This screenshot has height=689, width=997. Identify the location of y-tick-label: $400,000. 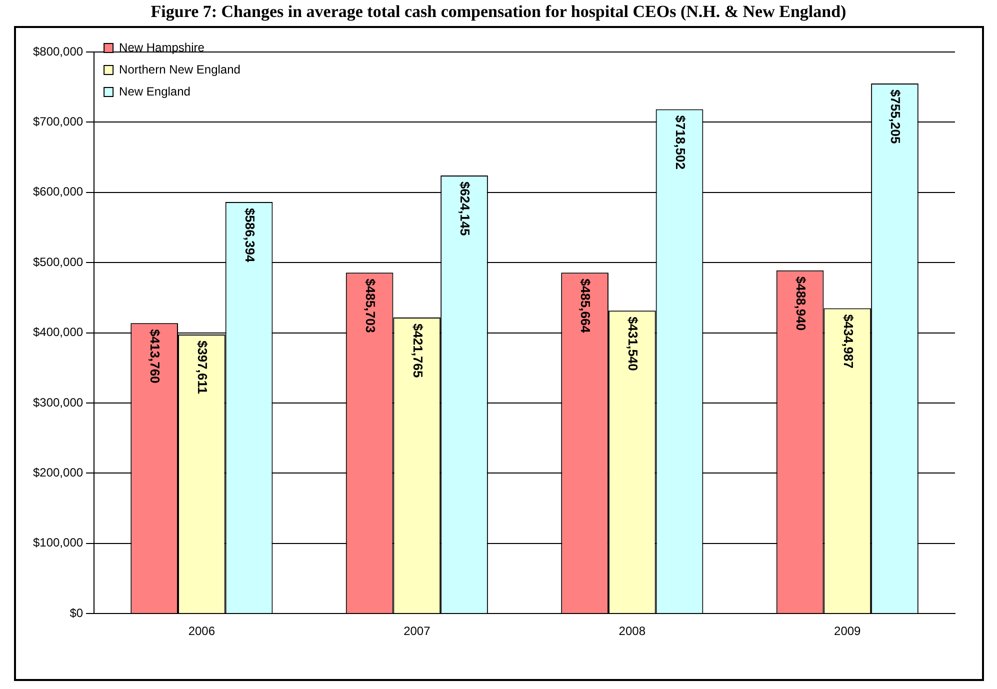
(58, 332).